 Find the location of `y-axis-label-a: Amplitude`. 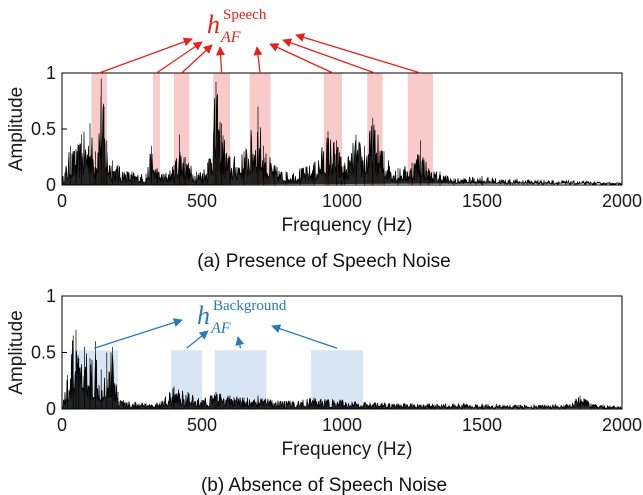

y-axis-label-a: Amplitude is located at coordinates (16, 129).